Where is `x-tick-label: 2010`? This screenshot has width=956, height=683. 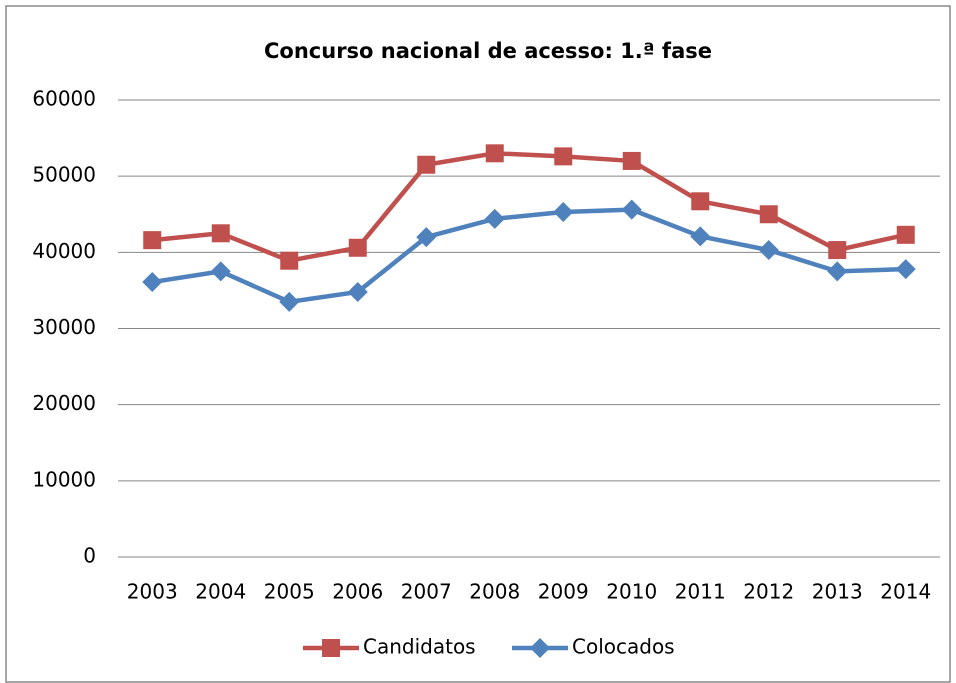
x-tick-label: 2010 is located at coordinates (631, 592).